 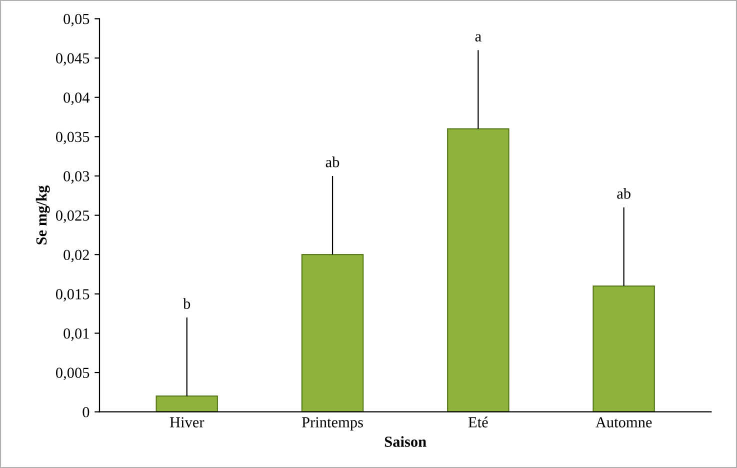 I want to click on x-tick-label: Printemps, so click(x=332, y=424).